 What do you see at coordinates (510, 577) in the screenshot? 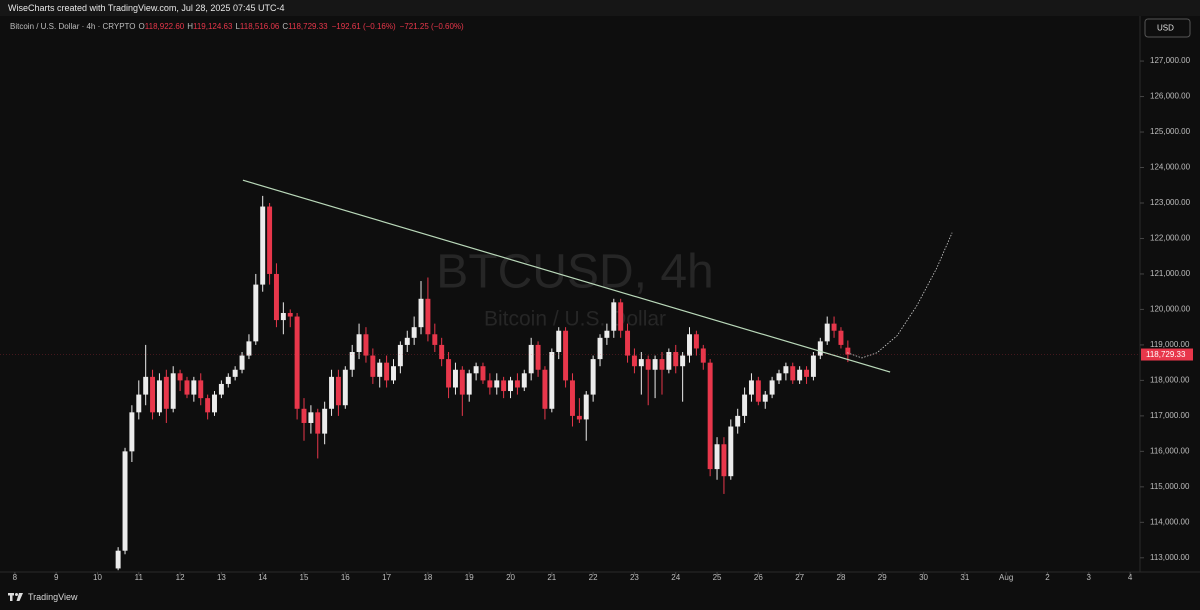
I see `x-tick-label: 20` at bounding box center [510, 577].